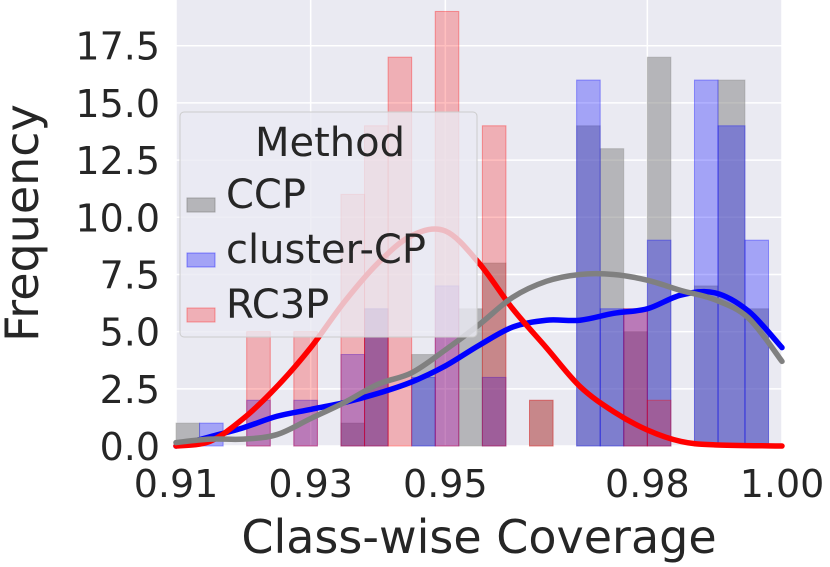  What do you see at coordinates (330, 143) in the screenshot?
I see `legend-title: Method` at bounding box center [330, 143].